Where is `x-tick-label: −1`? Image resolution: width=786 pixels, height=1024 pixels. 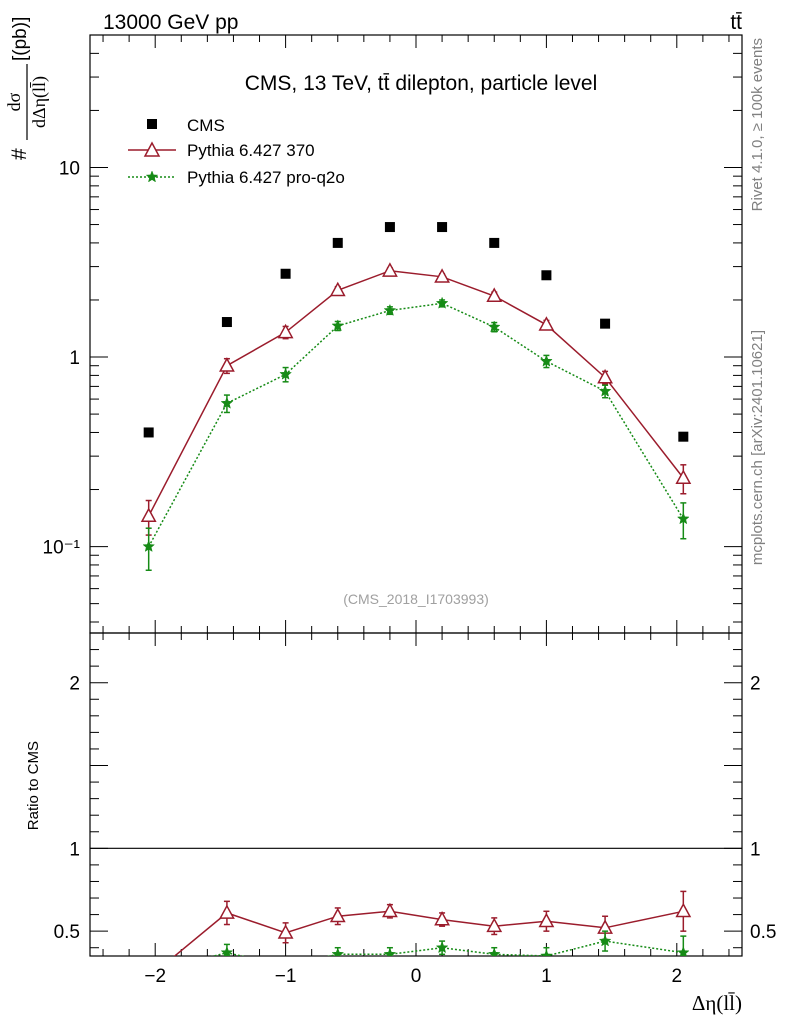 x-tick-label: −1 is located at coordinates (286, 976).